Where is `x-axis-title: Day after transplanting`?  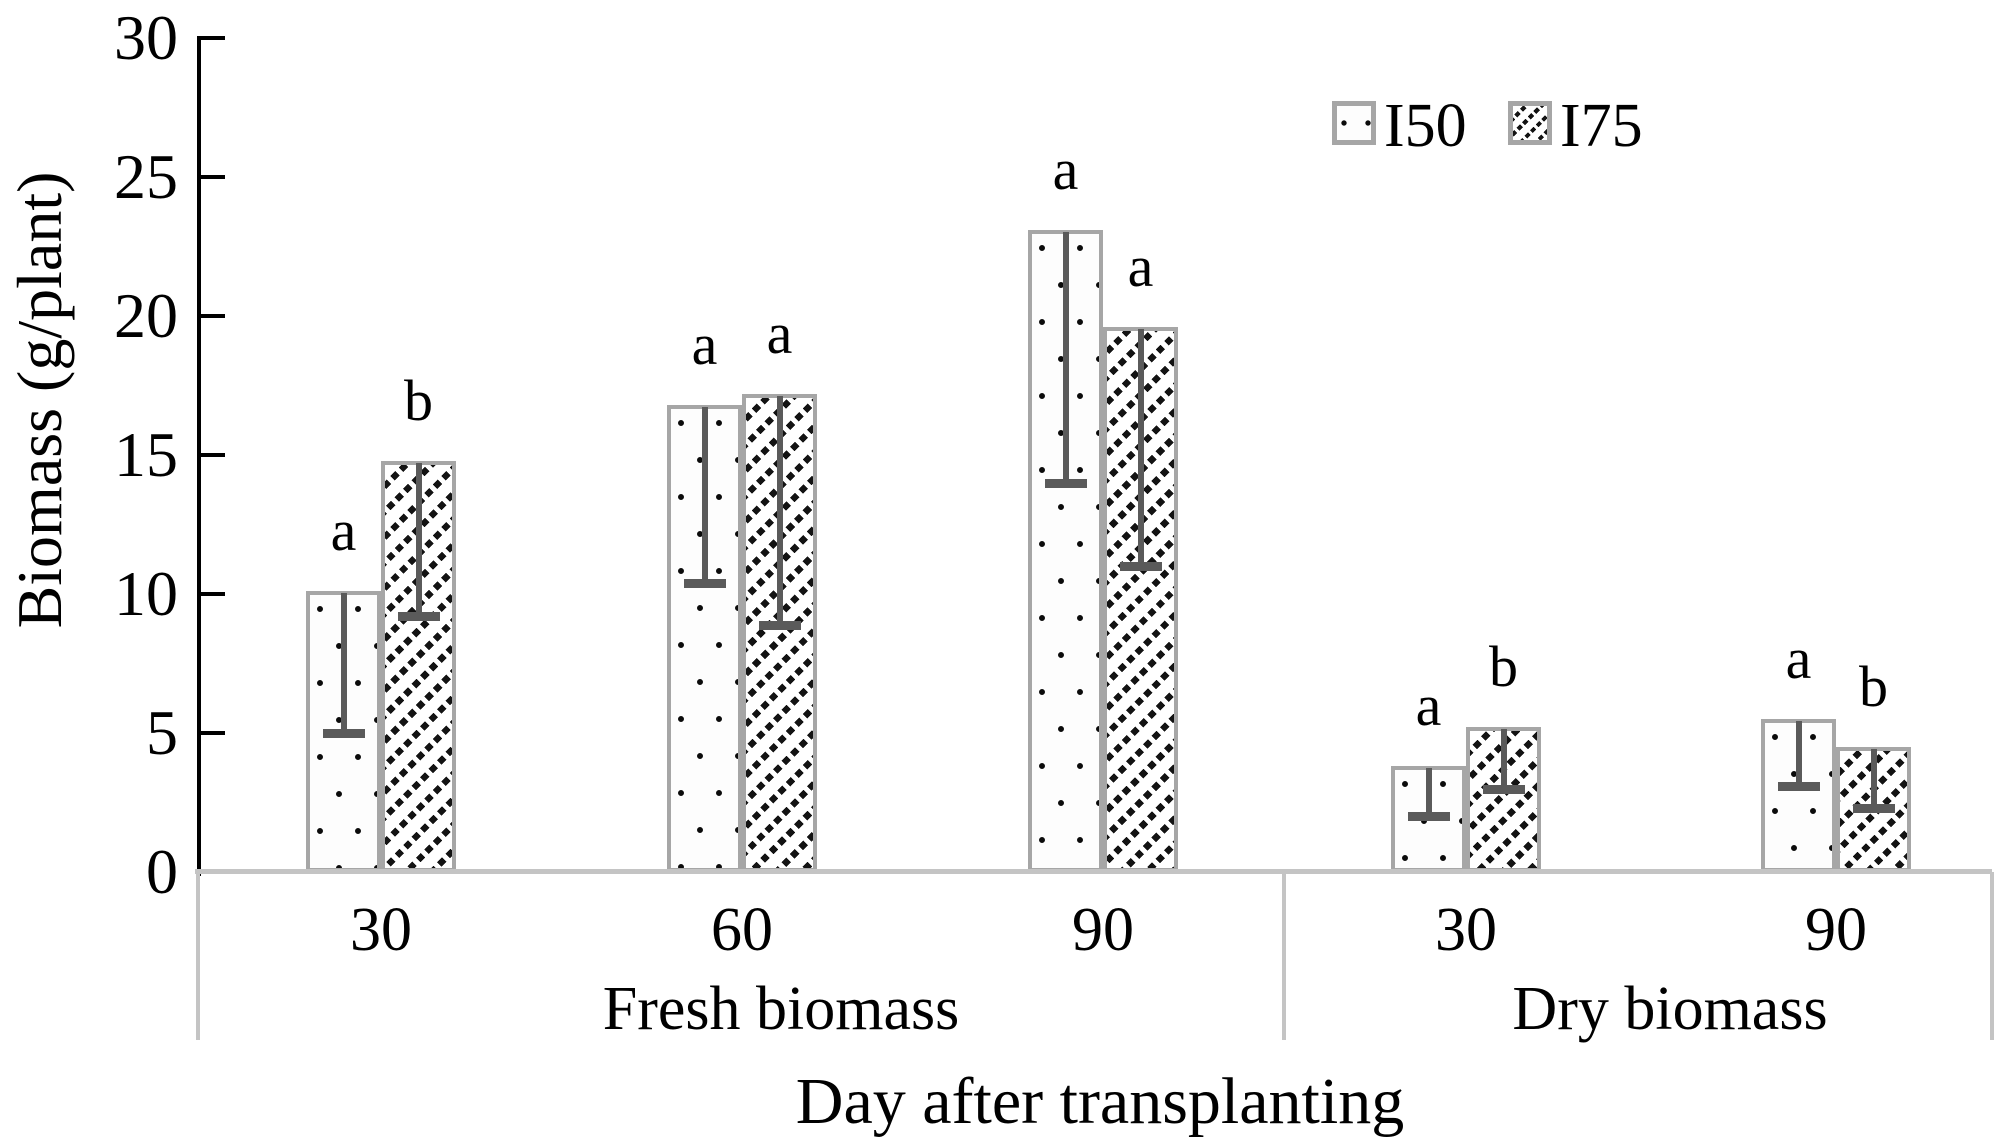 x-axis-title: Day after transplanting is located at coordinates (1100, 1101).